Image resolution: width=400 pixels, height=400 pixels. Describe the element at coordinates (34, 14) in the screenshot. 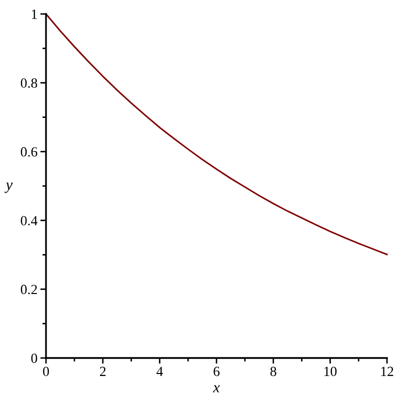

I see `y-tick-label: 1` at that location.